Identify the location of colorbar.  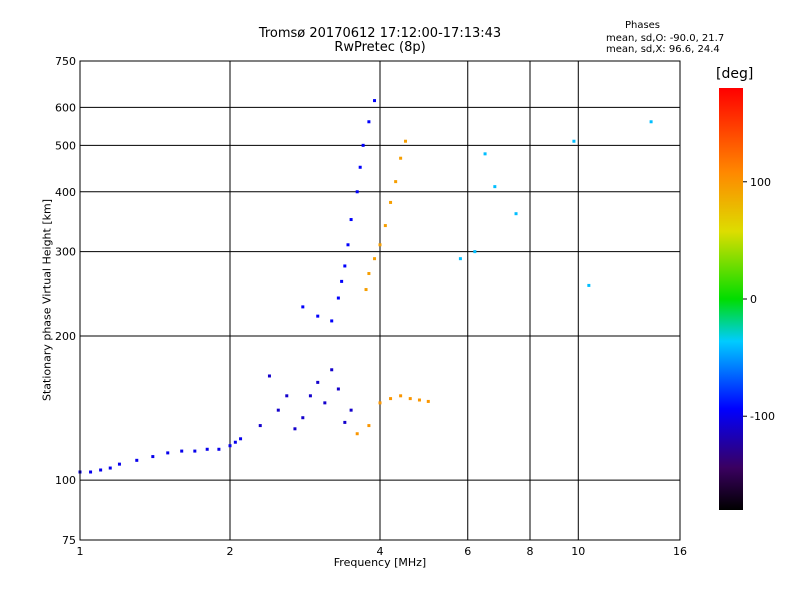
(731, 299).